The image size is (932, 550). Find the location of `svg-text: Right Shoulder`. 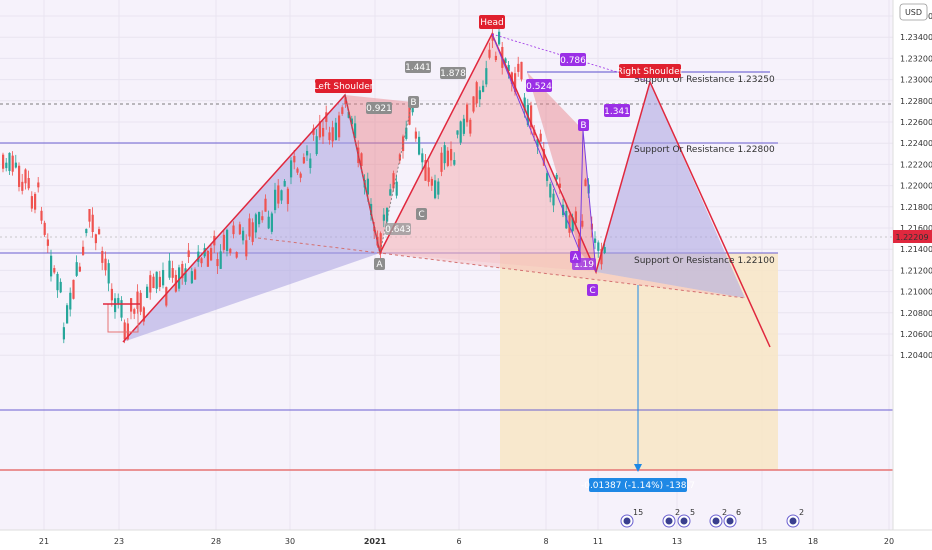

svg-text: Right Shoulder is located at coordinates (650, 72).